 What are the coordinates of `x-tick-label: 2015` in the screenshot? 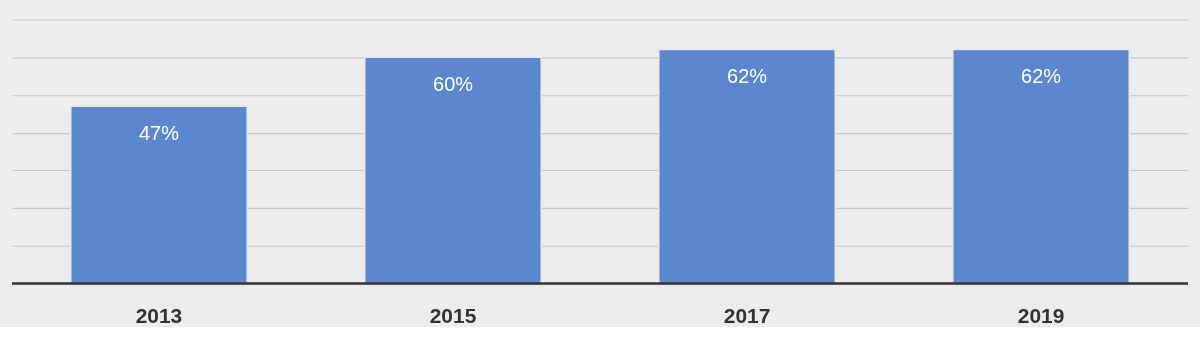 It's located at (453, 315).